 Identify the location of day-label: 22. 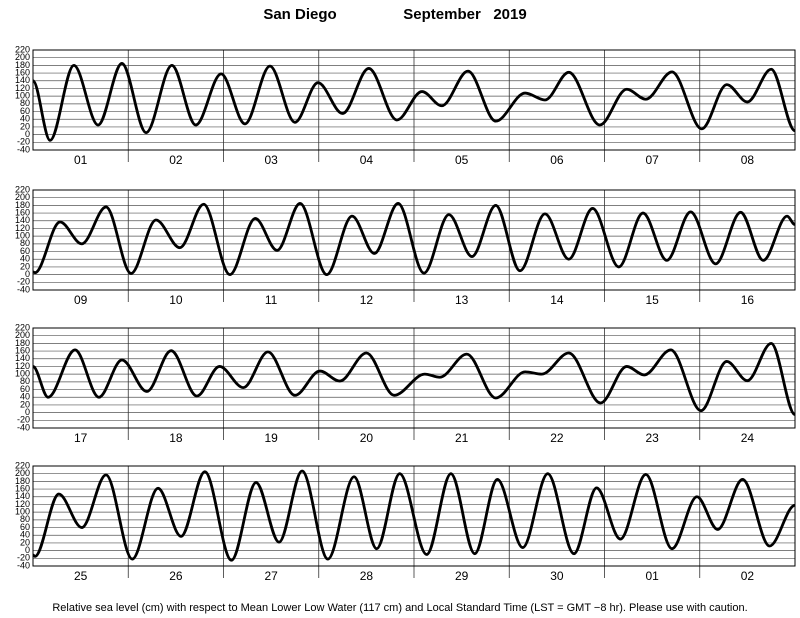
(557, 438).